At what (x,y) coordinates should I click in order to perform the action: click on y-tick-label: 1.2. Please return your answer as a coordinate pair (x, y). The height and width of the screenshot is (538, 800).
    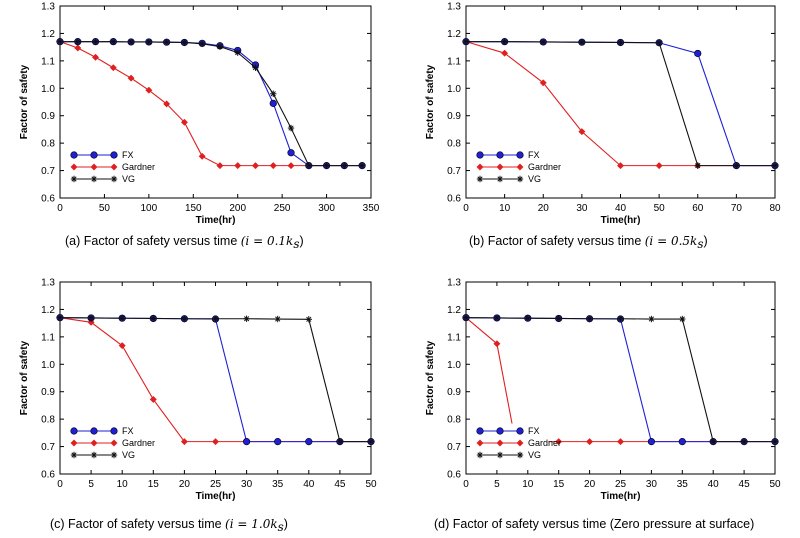
    Looking at the image, I should click on (48, 34).